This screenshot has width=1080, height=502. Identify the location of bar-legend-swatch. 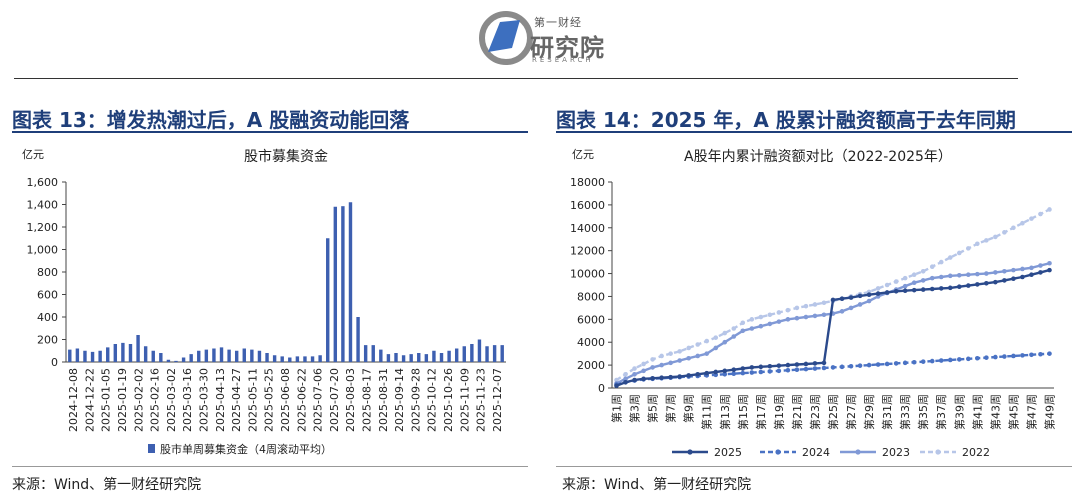
(151, 448).